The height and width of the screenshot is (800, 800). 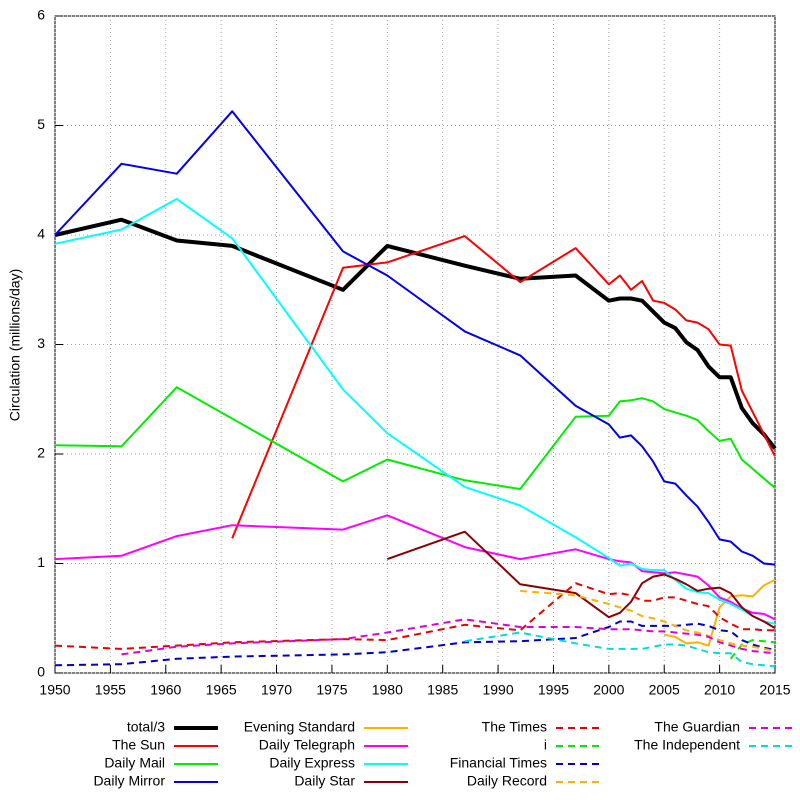 I want to click on x-tick-label: 1975, so click(x=331, y=690).